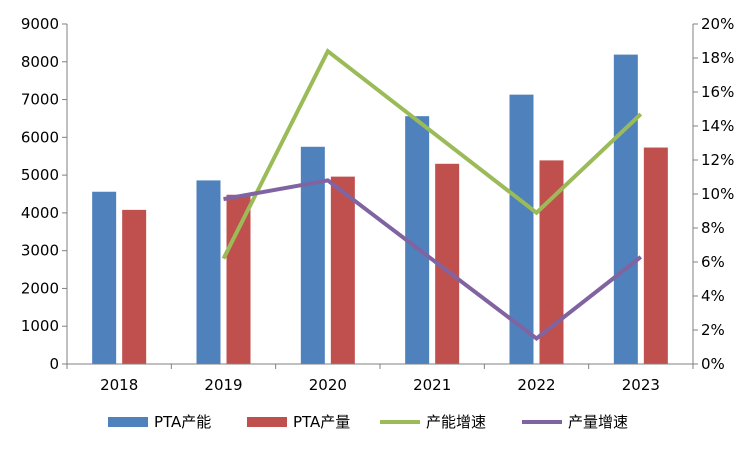  Describe the element at coordinates (717, 126) in the screenshot. I see `y-right-tick-label: 14%` at that location.